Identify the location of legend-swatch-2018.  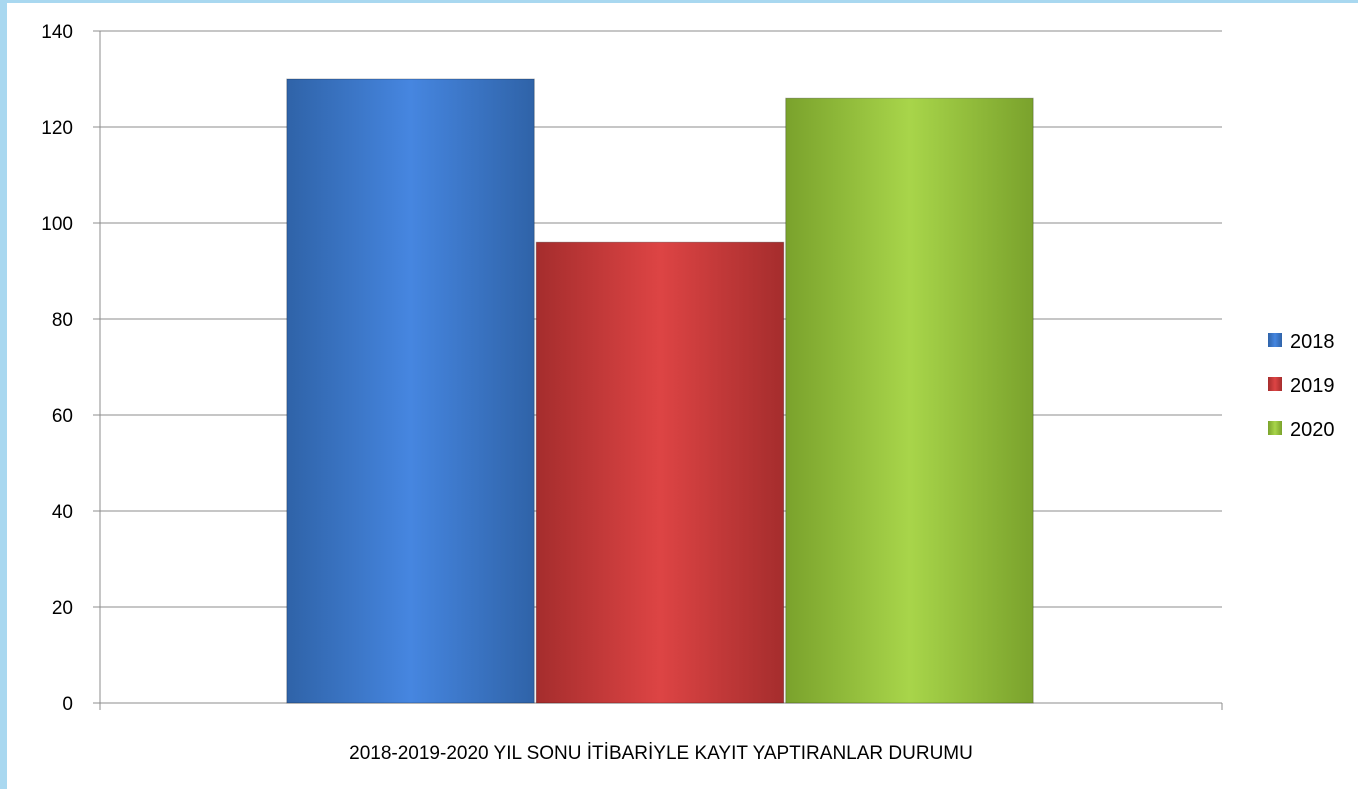
(1275, 340).